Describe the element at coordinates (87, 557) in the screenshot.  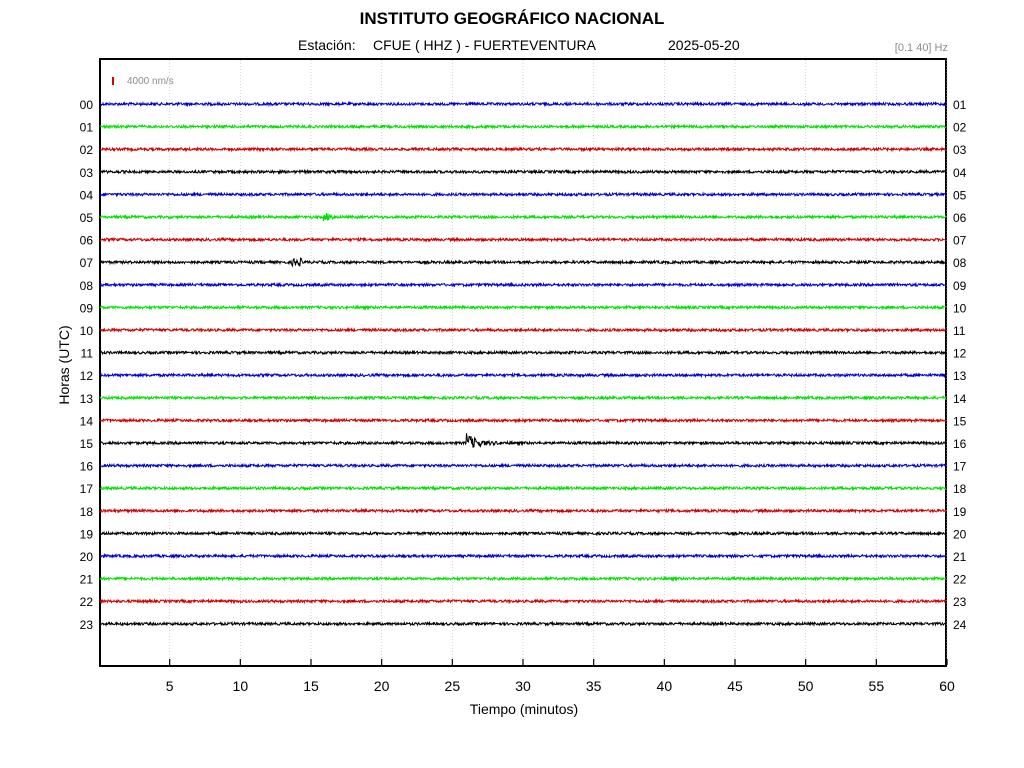
I see `hour-label-left: 20` at that location.